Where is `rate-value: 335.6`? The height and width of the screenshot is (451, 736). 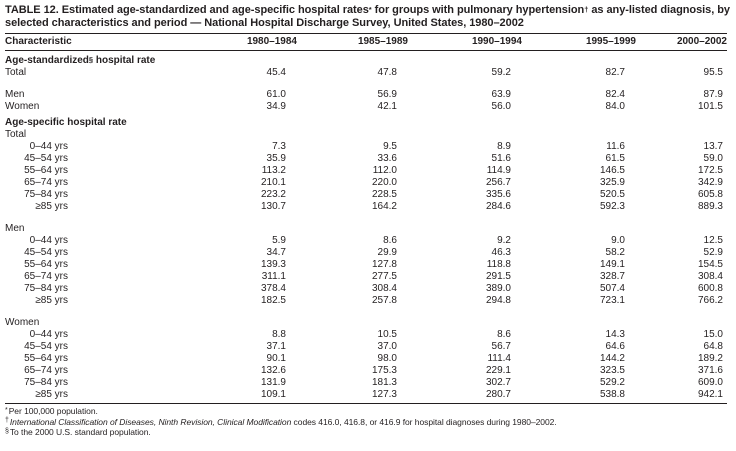 rate-value: 335.6 is located at coordinates (498, 194).